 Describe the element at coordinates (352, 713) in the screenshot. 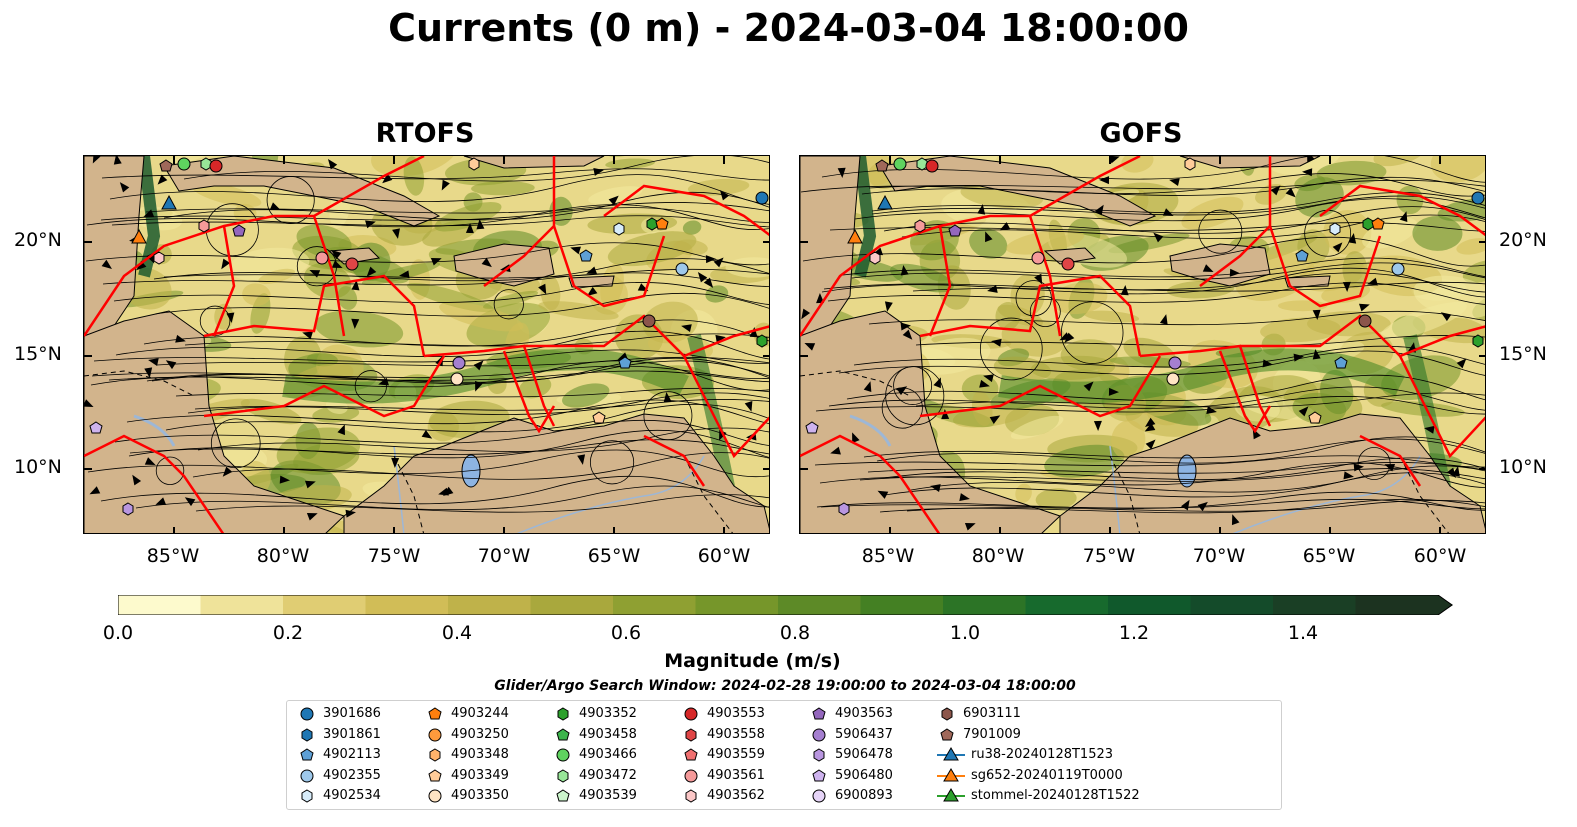

I see `legend-item-label: 3901686` at that location.